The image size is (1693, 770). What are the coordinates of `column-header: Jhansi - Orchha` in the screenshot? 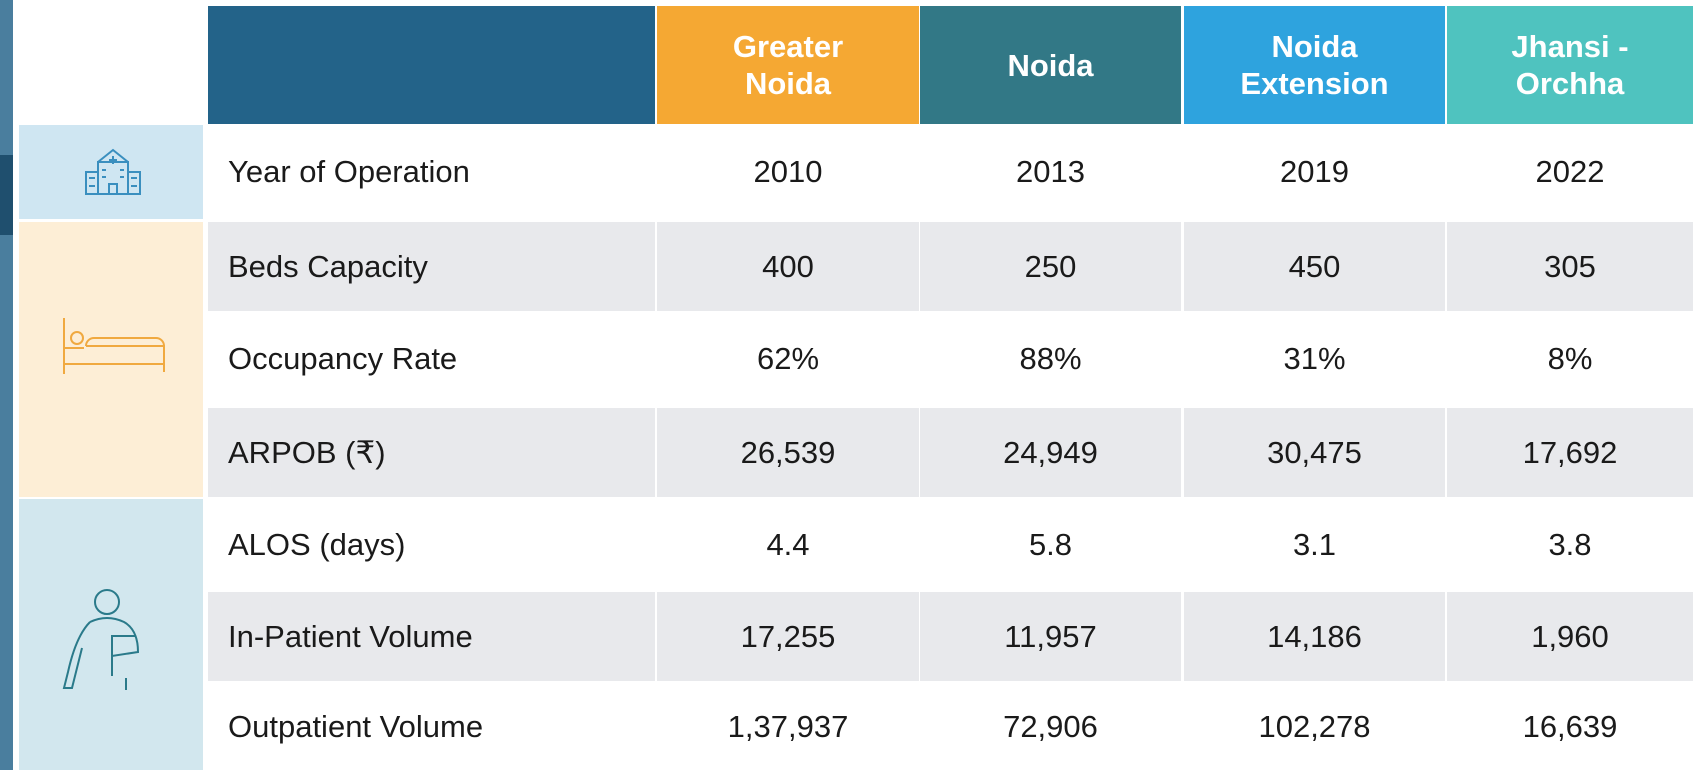 It's located at (1570, 65).